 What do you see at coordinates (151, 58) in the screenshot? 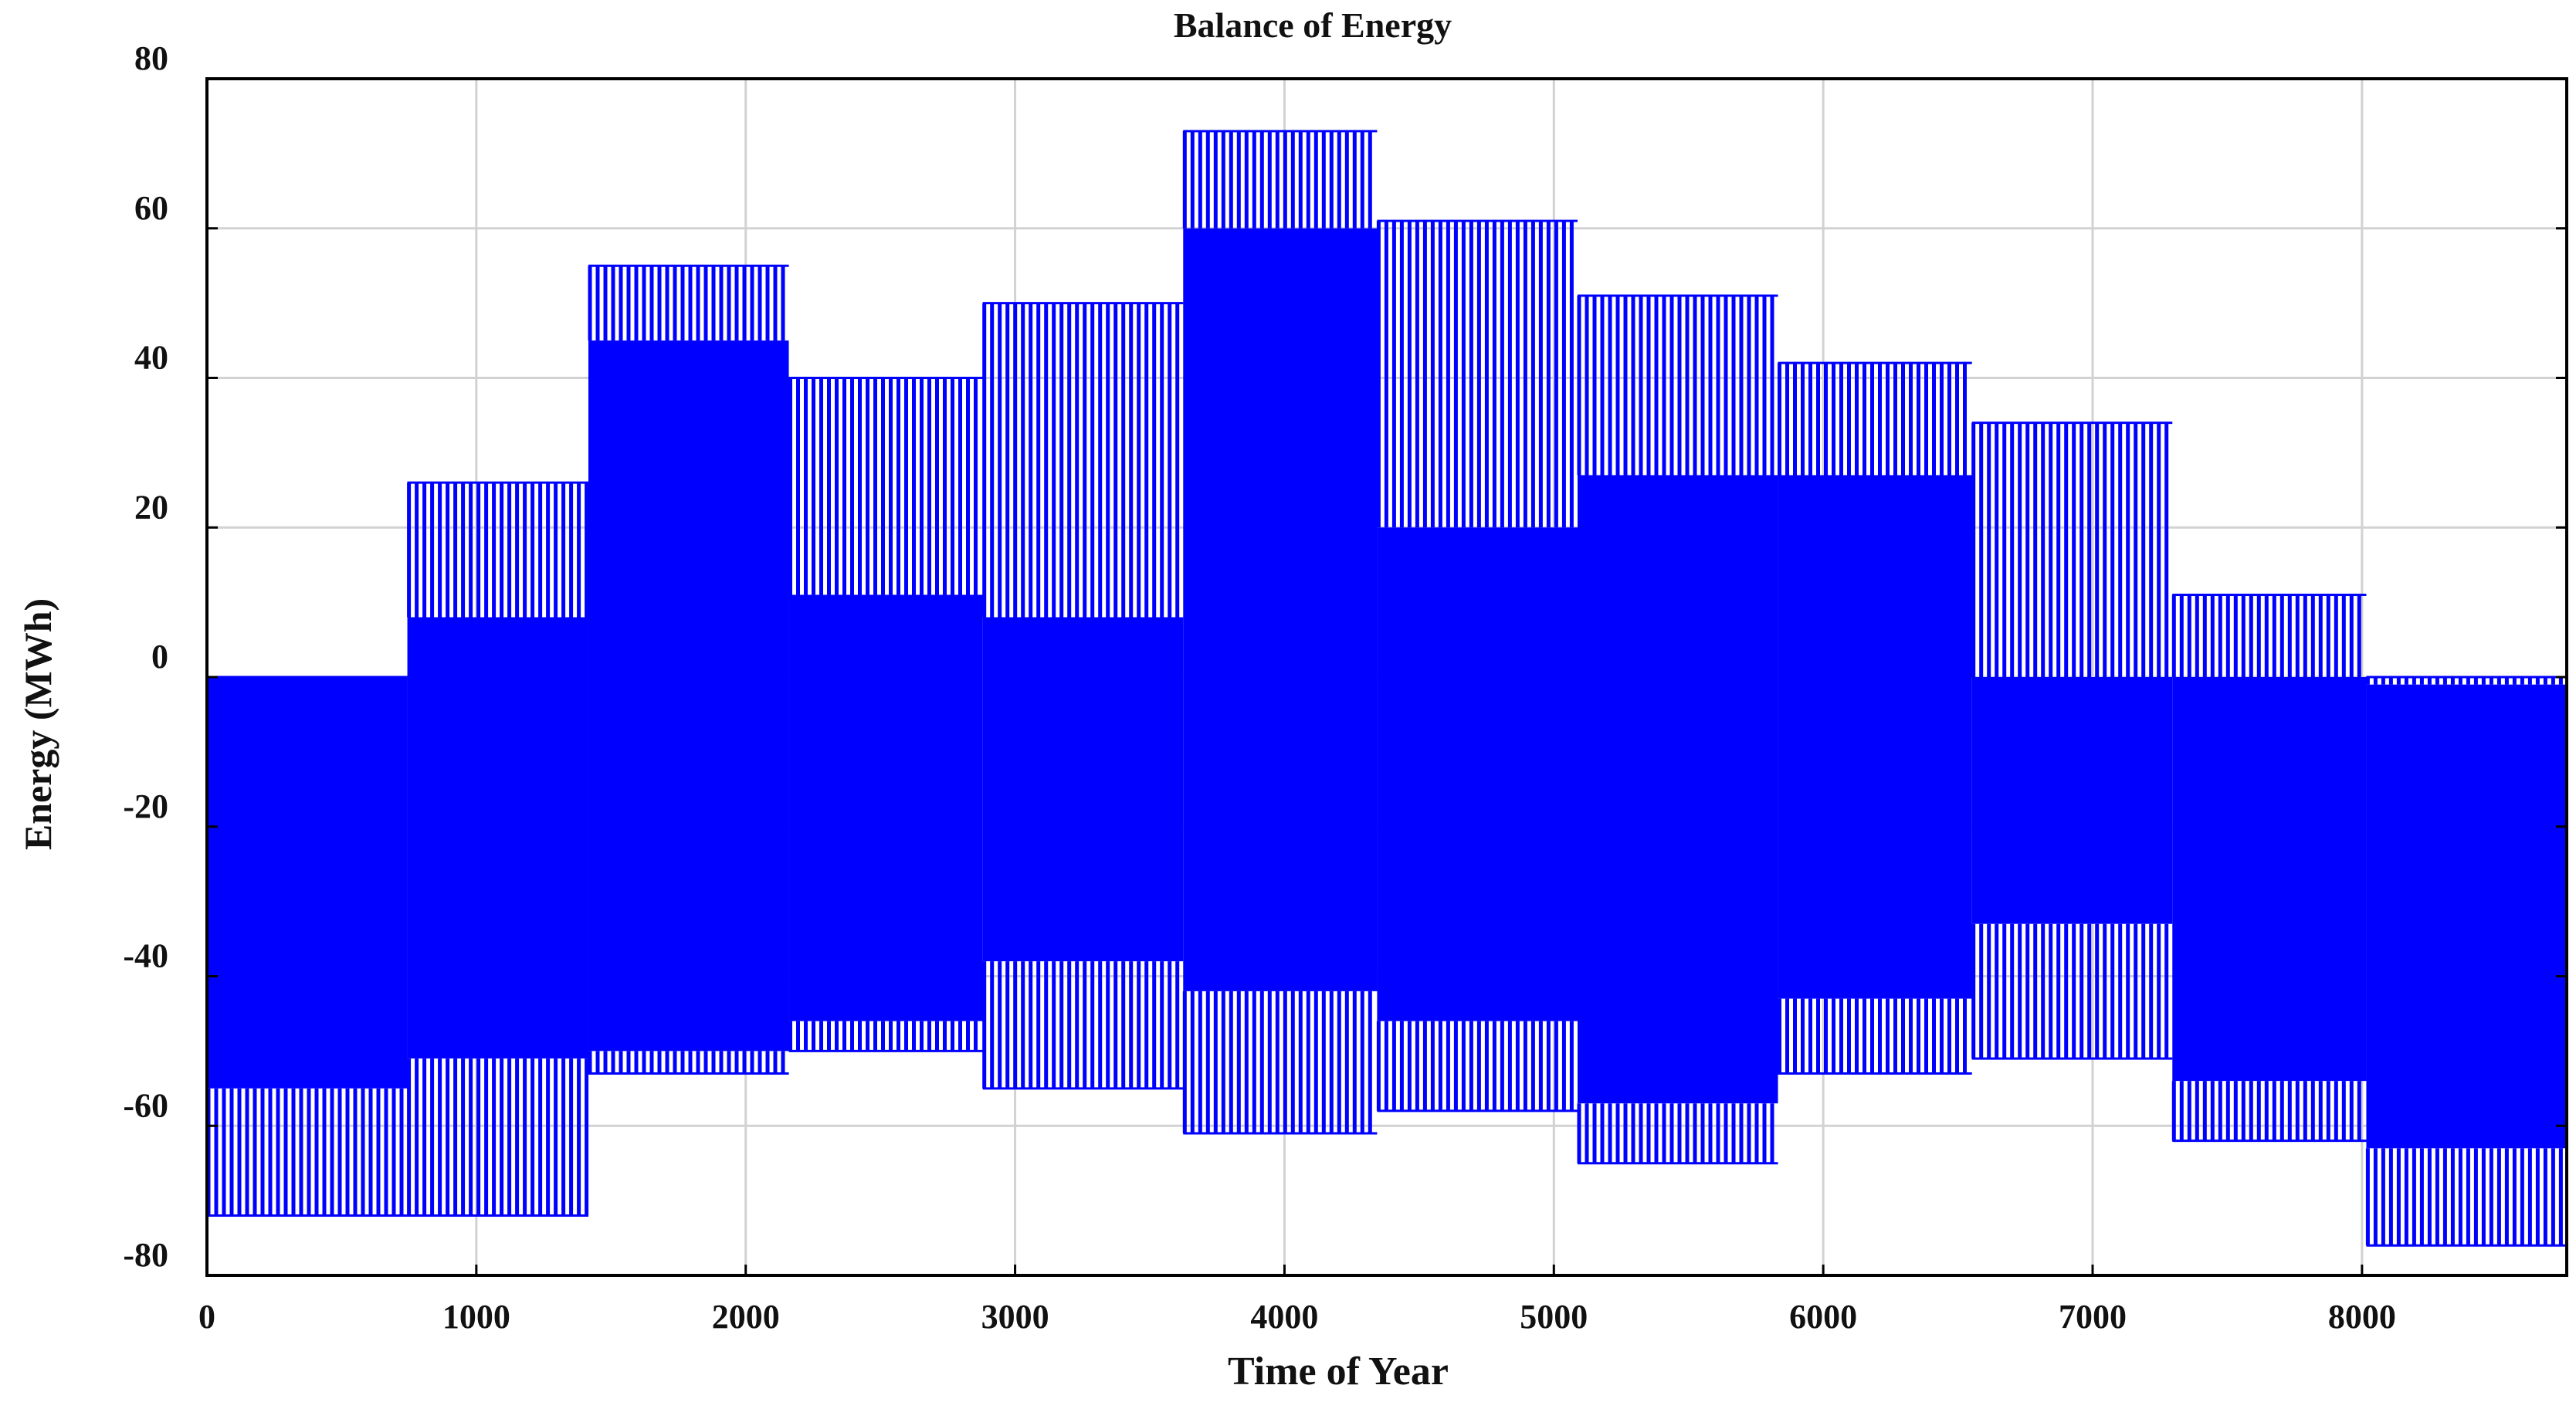
I see `y-tick-label: 80` at bounding box center [151, 58].